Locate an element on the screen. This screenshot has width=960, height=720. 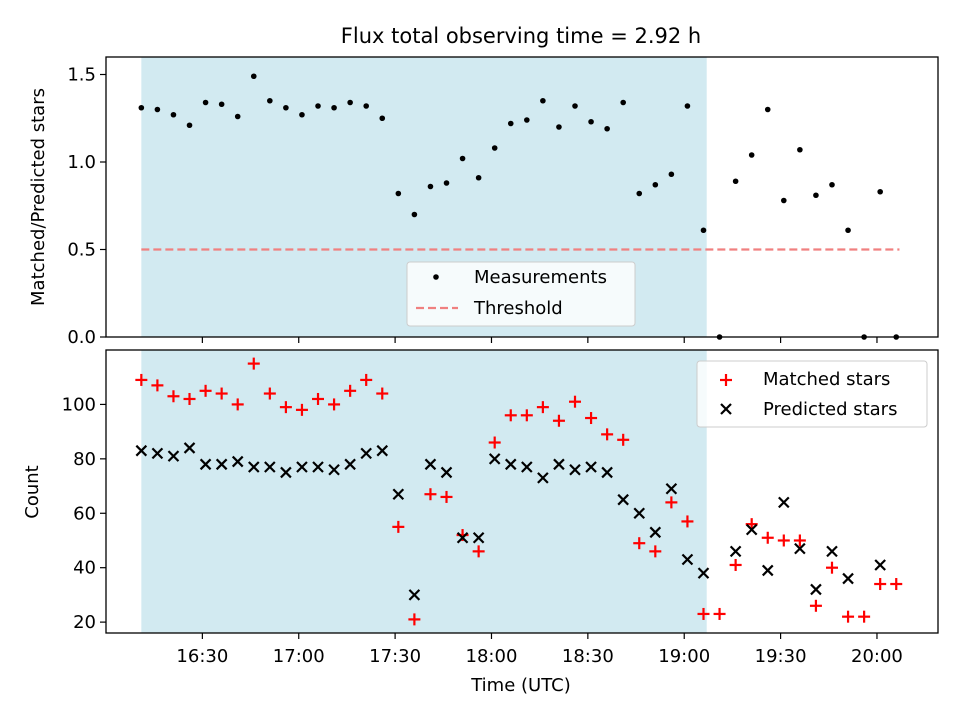
x-tick-label: 19:00 is located at coordinates (684, 656).